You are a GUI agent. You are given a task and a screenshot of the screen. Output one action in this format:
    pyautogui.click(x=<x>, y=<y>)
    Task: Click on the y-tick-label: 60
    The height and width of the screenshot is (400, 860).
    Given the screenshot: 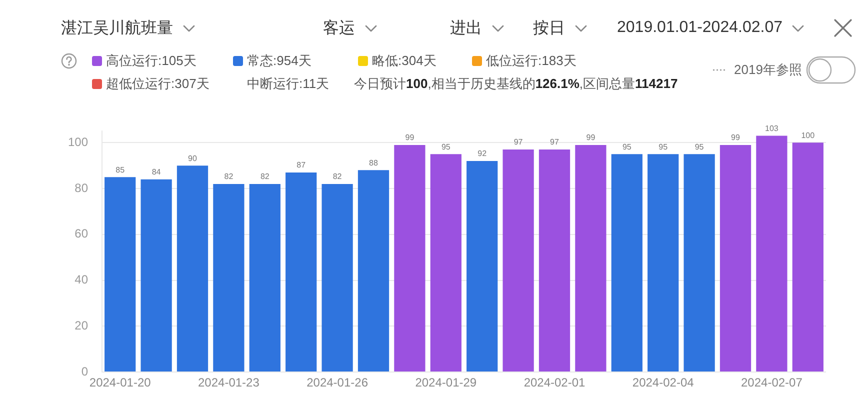 What is the action you would take?
    pyautogui.click(x=81, y=233)
    